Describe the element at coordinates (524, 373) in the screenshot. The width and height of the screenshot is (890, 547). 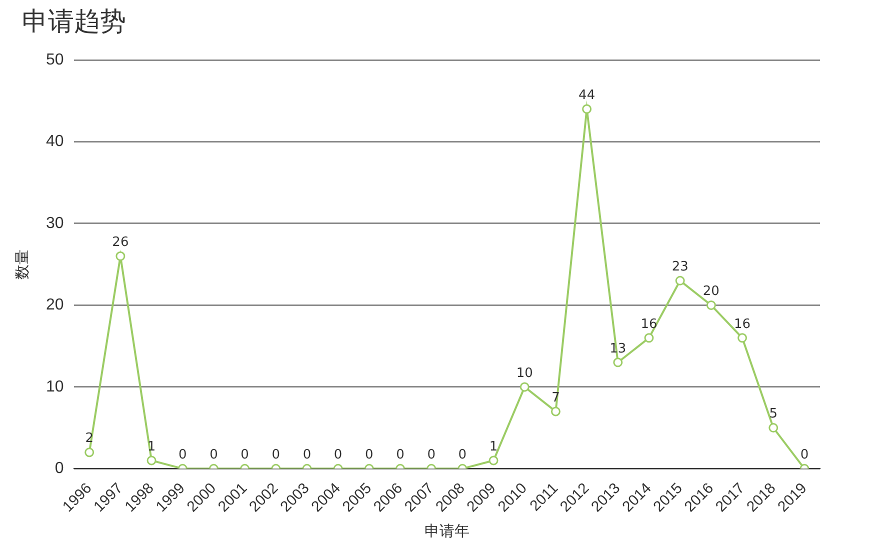
I see `data-label: 10` at that location.